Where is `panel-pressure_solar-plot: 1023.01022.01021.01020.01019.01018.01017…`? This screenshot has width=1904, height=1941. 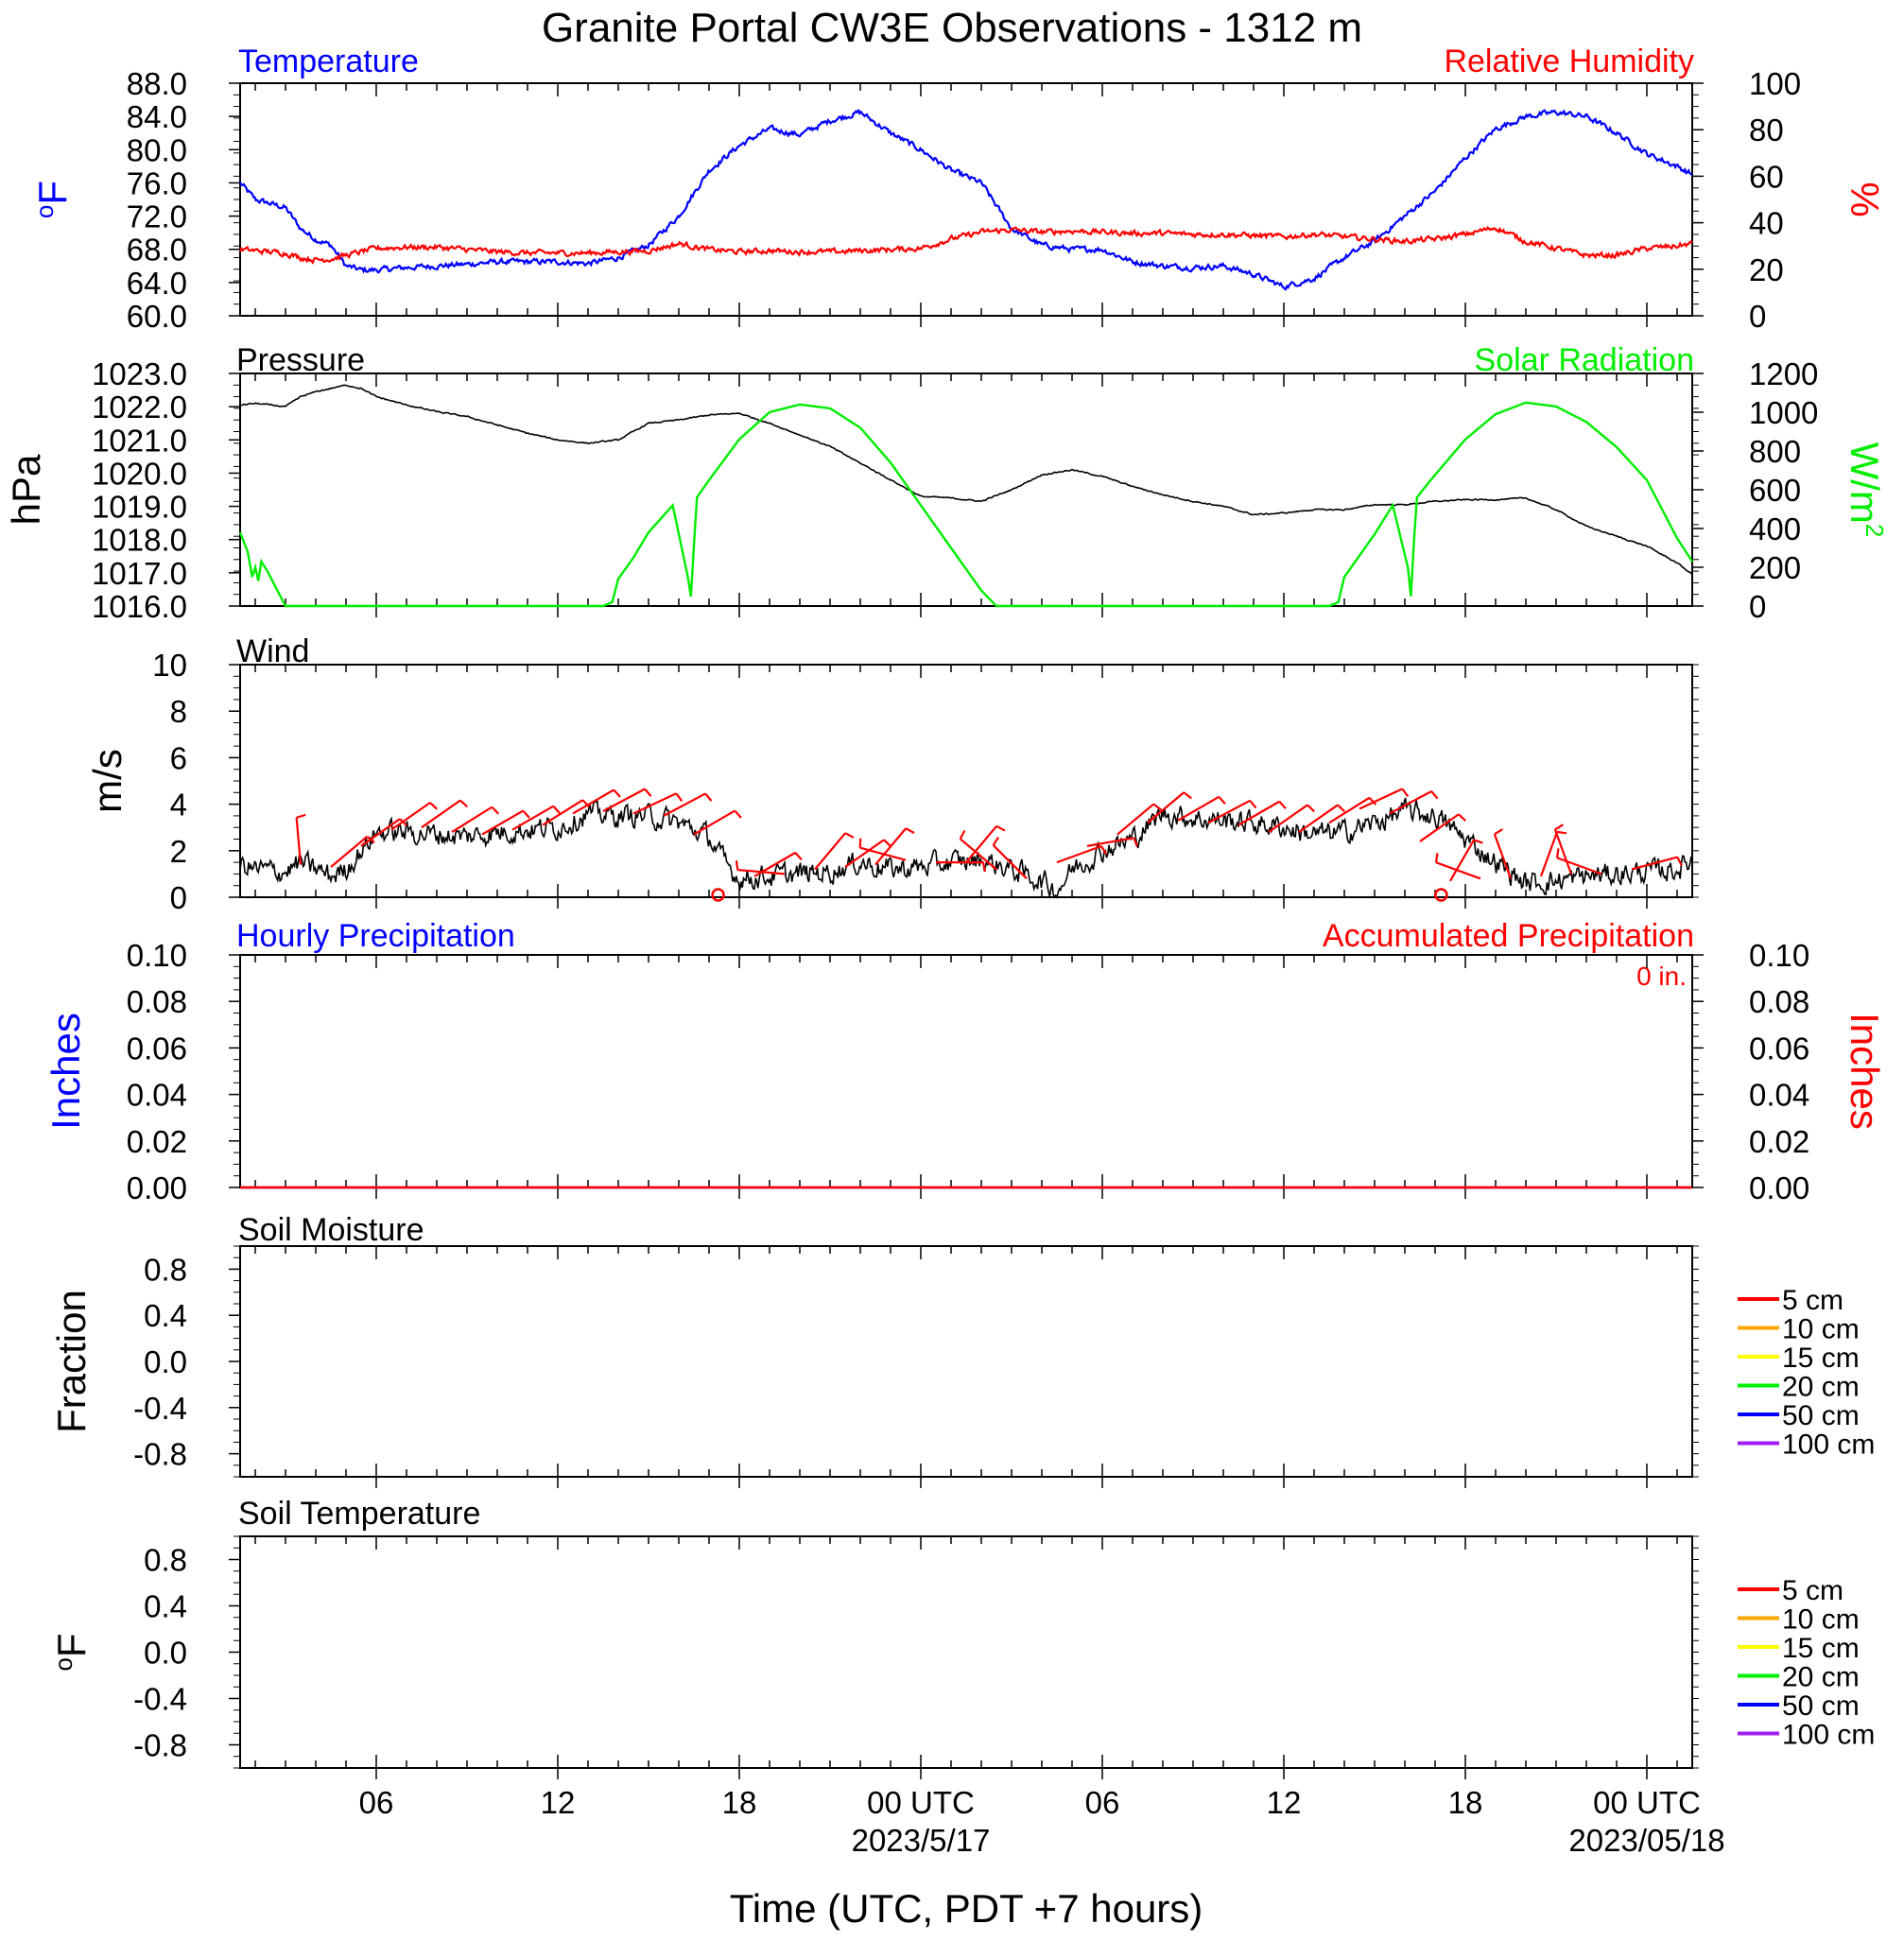 panel-pressure_solar-plot: 1023.01022.01021.01020.01019.01018.01017… is located at coordinates (947, 490).